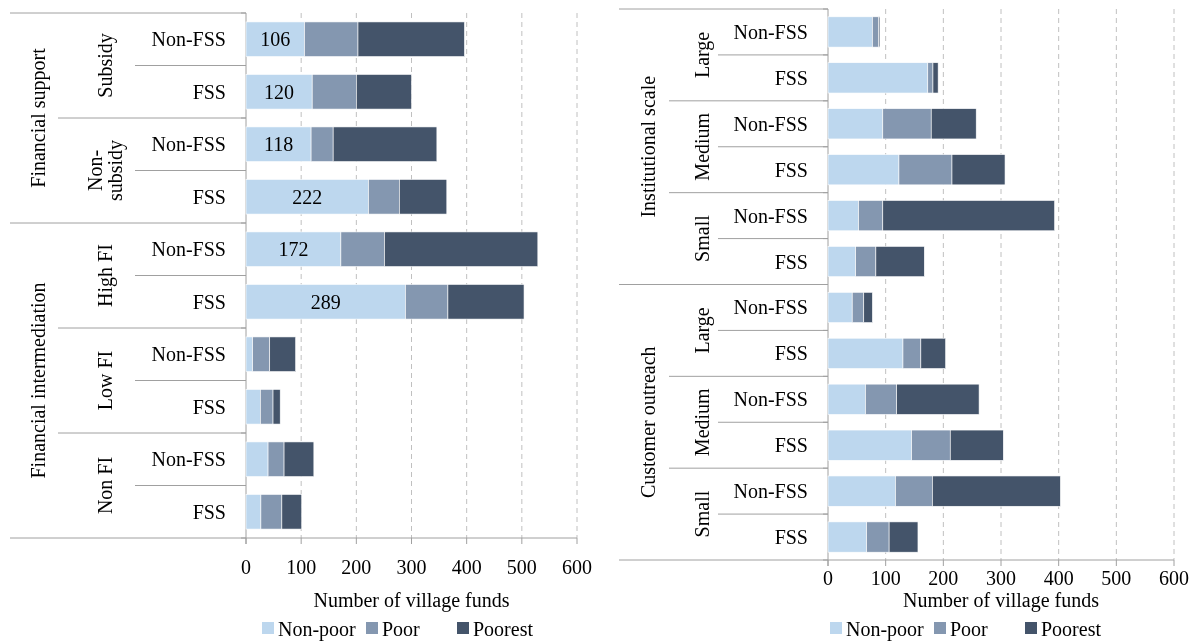 The width and height of the screenshot is (1195, 643). I want to click on text: Financial intermediation, so click(38, 380).